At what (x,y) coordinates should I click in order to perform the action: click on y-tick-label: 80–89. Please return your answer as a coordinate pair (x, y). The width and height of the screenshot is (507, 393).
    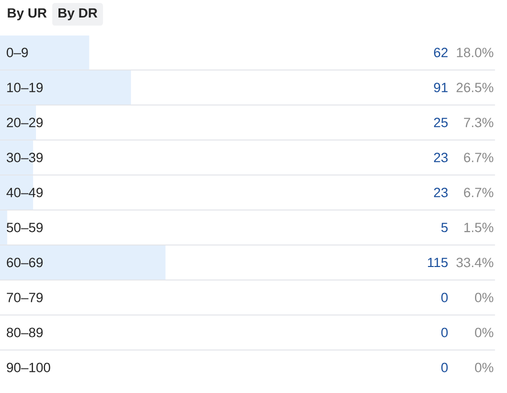
    Looking at the image, I should click on (24, 333).